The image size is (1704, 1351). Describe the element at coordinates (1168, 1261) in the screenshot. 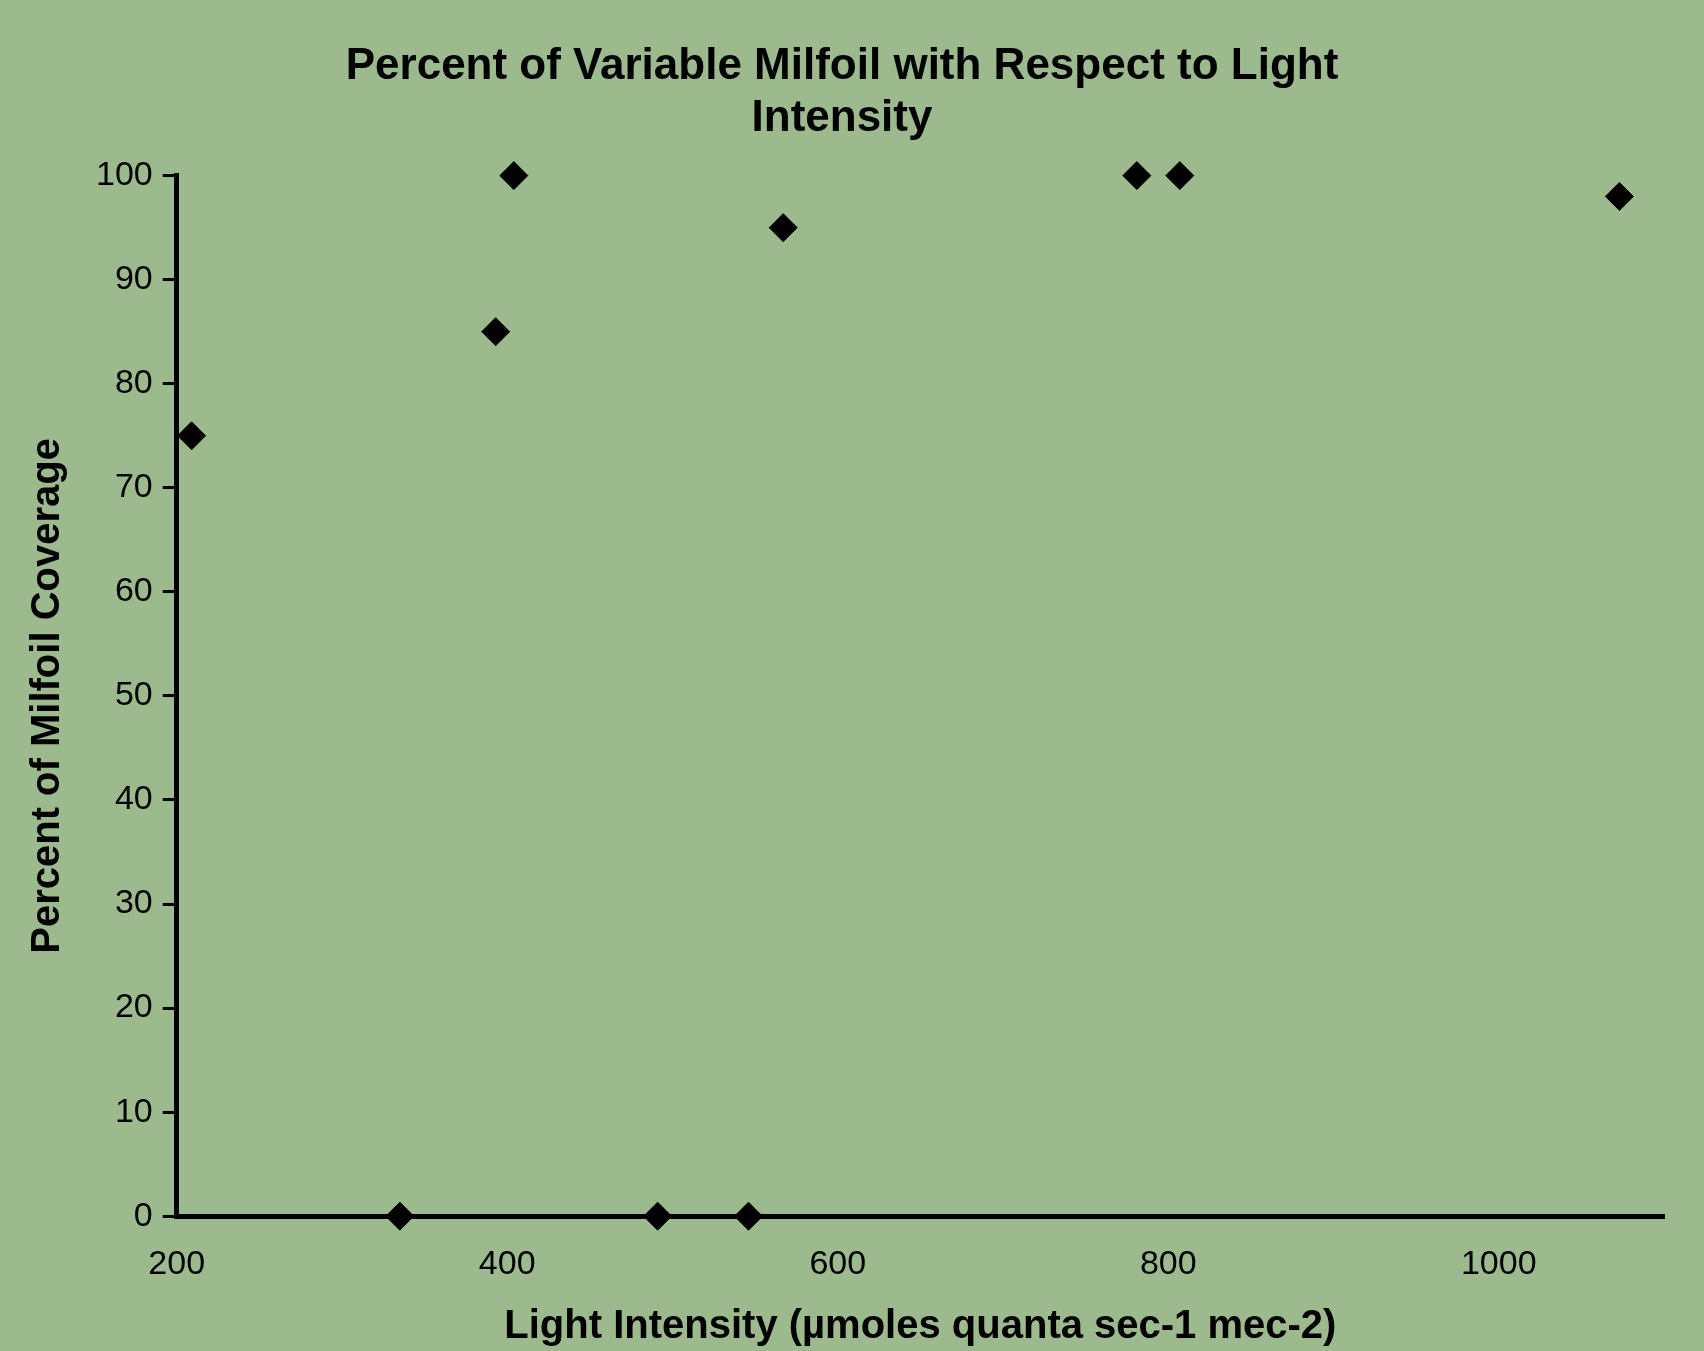

I see `x-tick-label: 800` at that location.